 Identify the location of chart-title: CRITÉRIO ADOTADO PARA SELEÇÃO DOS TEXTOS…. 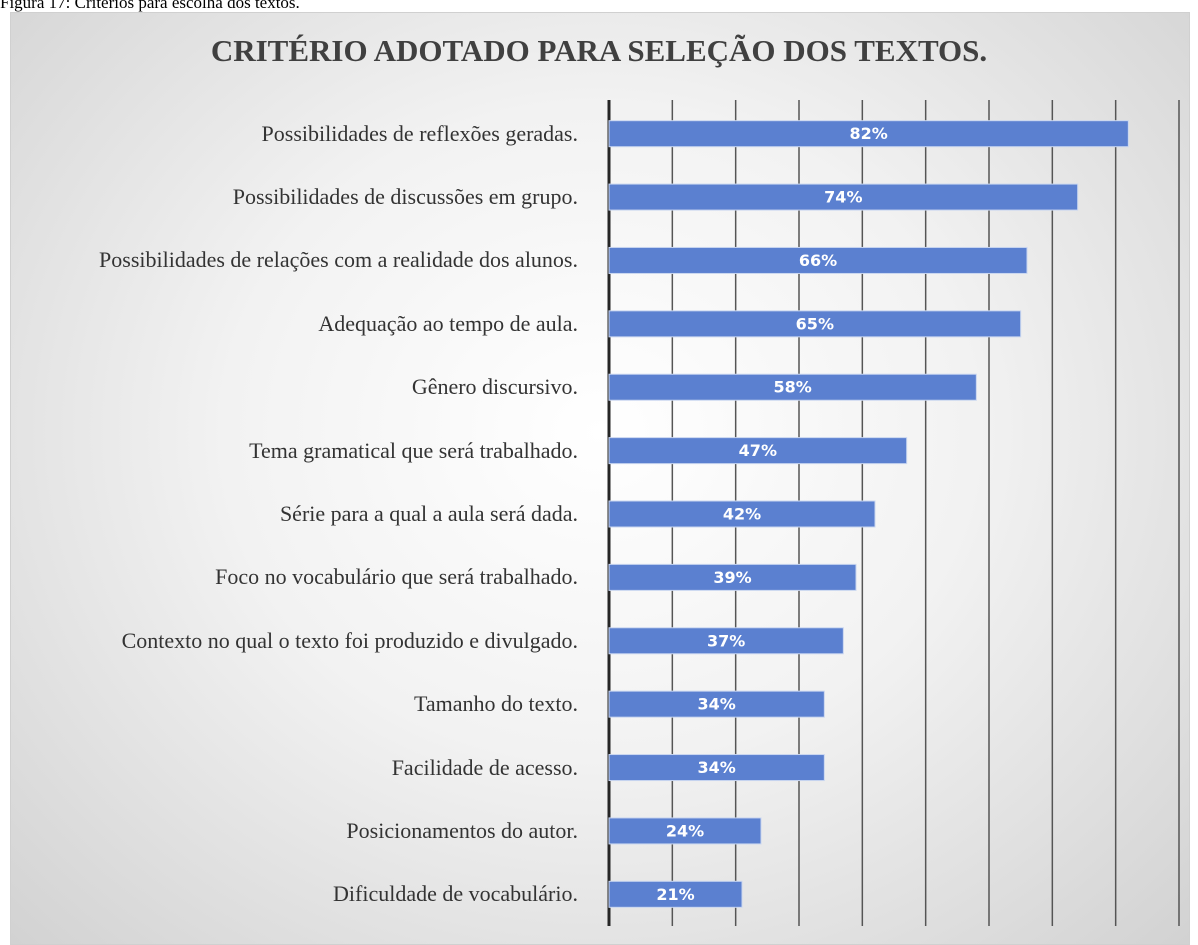
(599, 50).